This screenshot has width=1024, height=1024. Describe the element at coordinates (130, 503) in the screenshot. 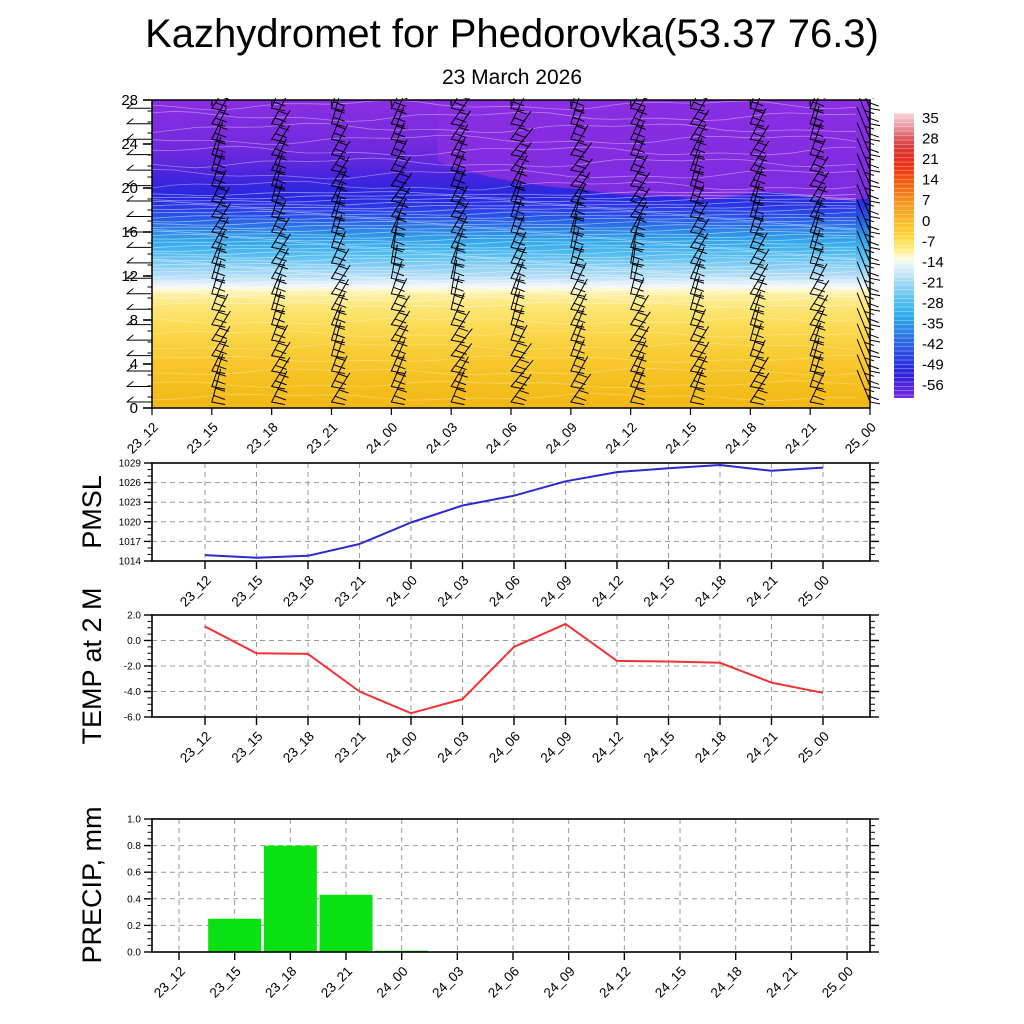

I see `svg-text: 1023` at that location.